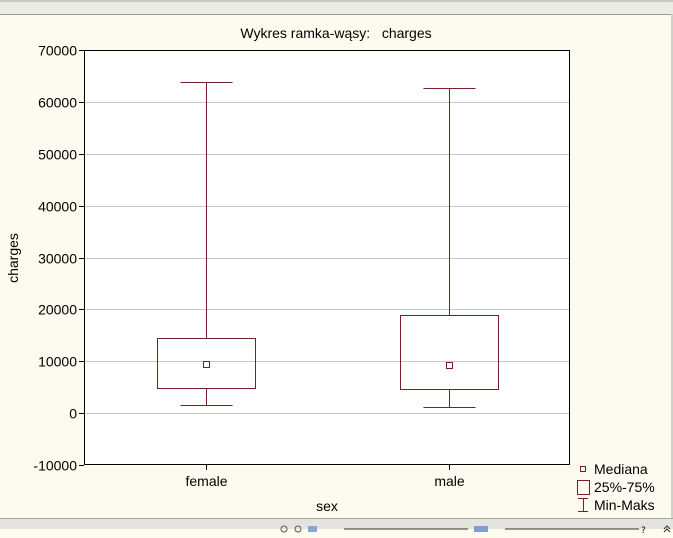  I want to click on chart-title: Wykres ramka-wąsy: charges, so click(335, 33).